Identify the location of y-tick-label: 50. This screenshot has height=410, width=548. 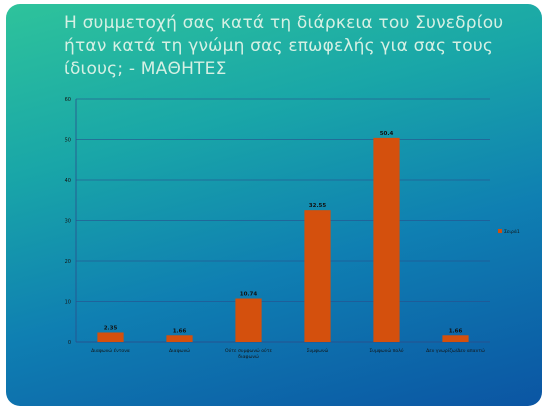
(68, 141).